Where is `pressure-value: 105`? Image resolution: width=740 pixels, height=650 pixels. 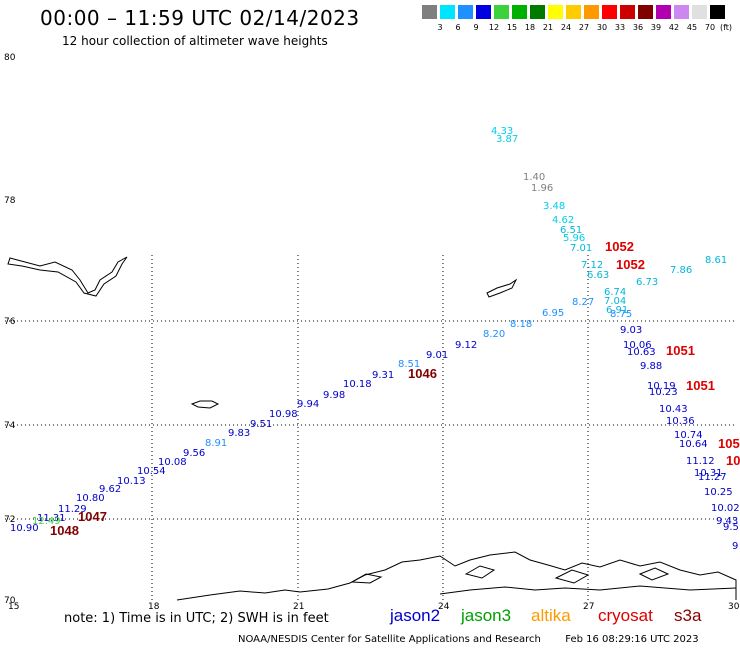 pressure-value: 105 is located at coordinates (729, 443).